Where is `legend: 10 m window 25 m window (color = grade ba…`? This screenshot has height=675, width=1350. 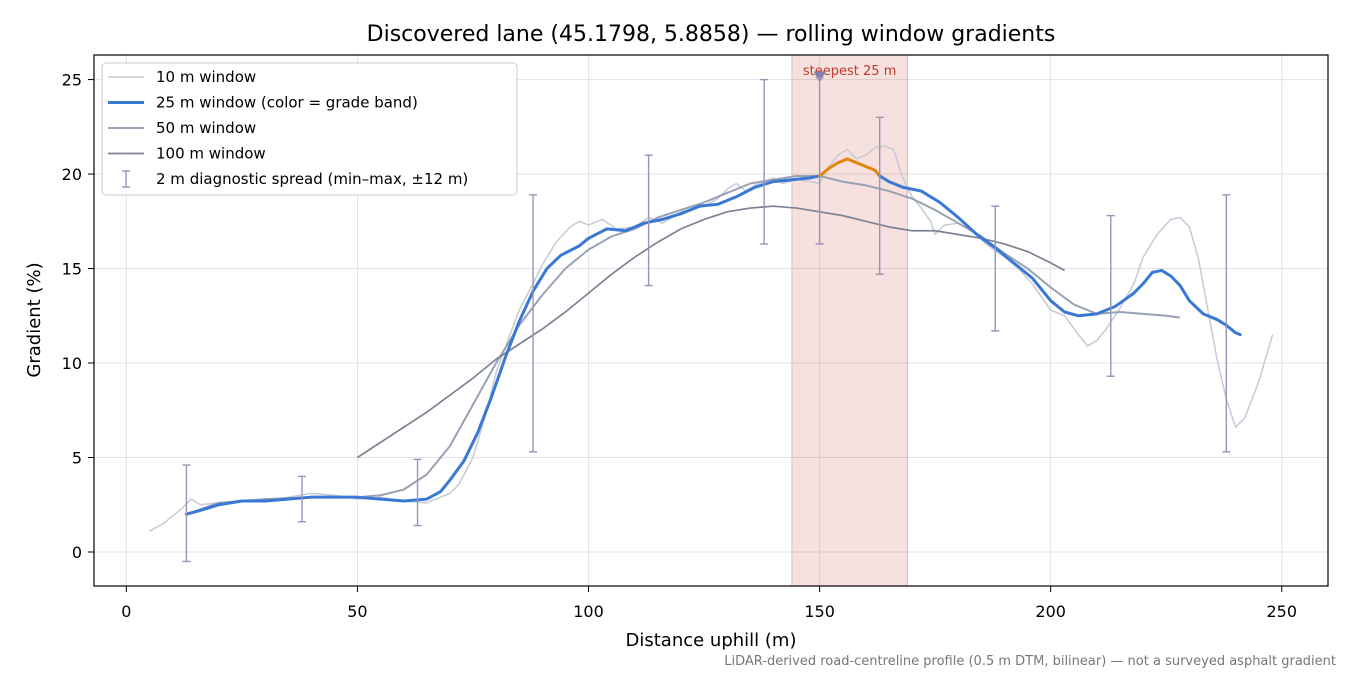
legend: 10 m window 25 m window (color = grade ba… is located at coordinates (309, 129).